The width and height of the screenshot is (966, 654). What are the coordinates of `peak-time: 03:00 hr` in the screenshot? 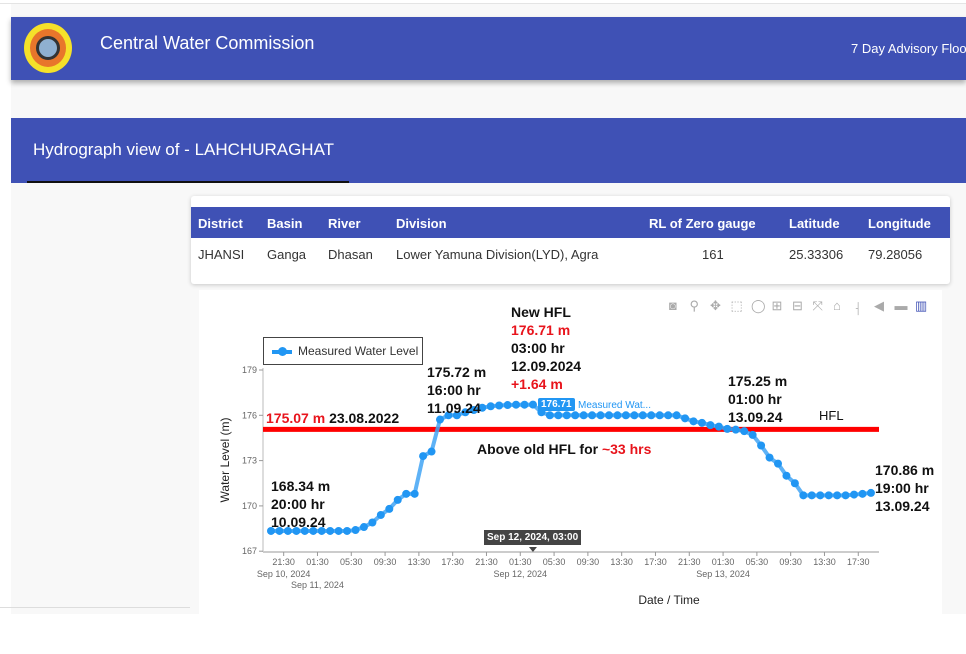 It's located at (538, 348).